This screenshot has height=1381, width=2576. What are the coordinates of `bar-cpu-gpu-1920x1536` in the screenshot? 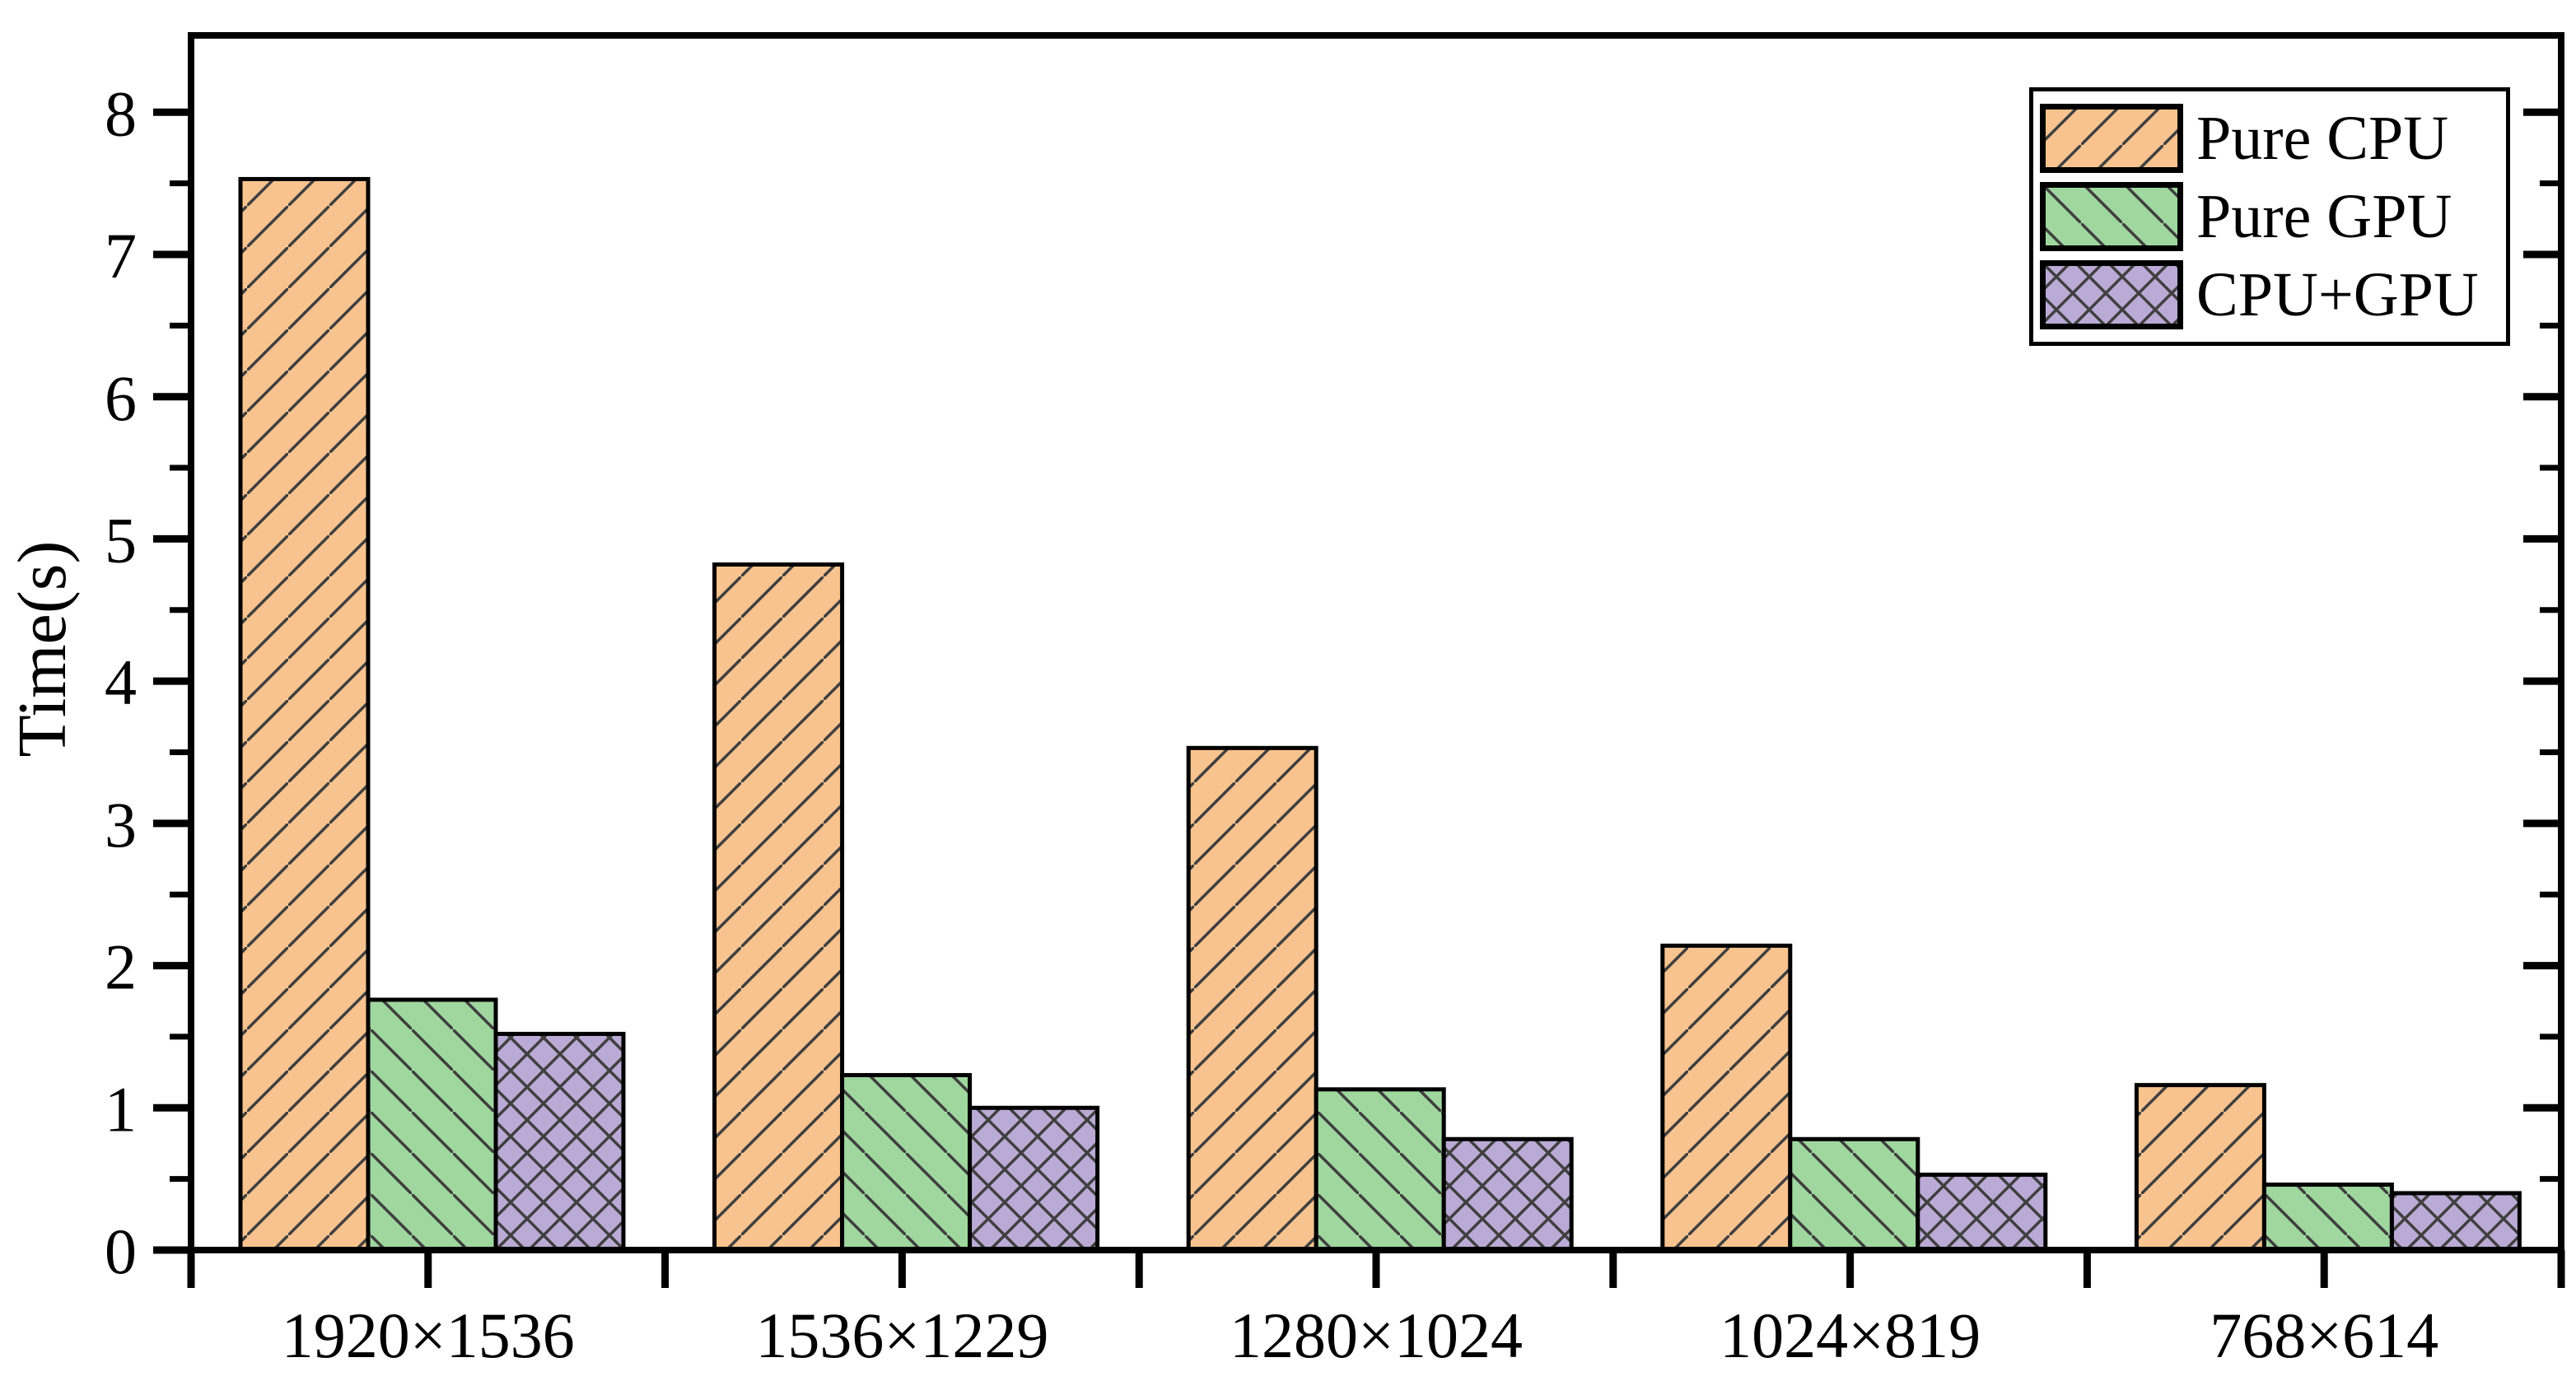 It's located at (559, 1142).